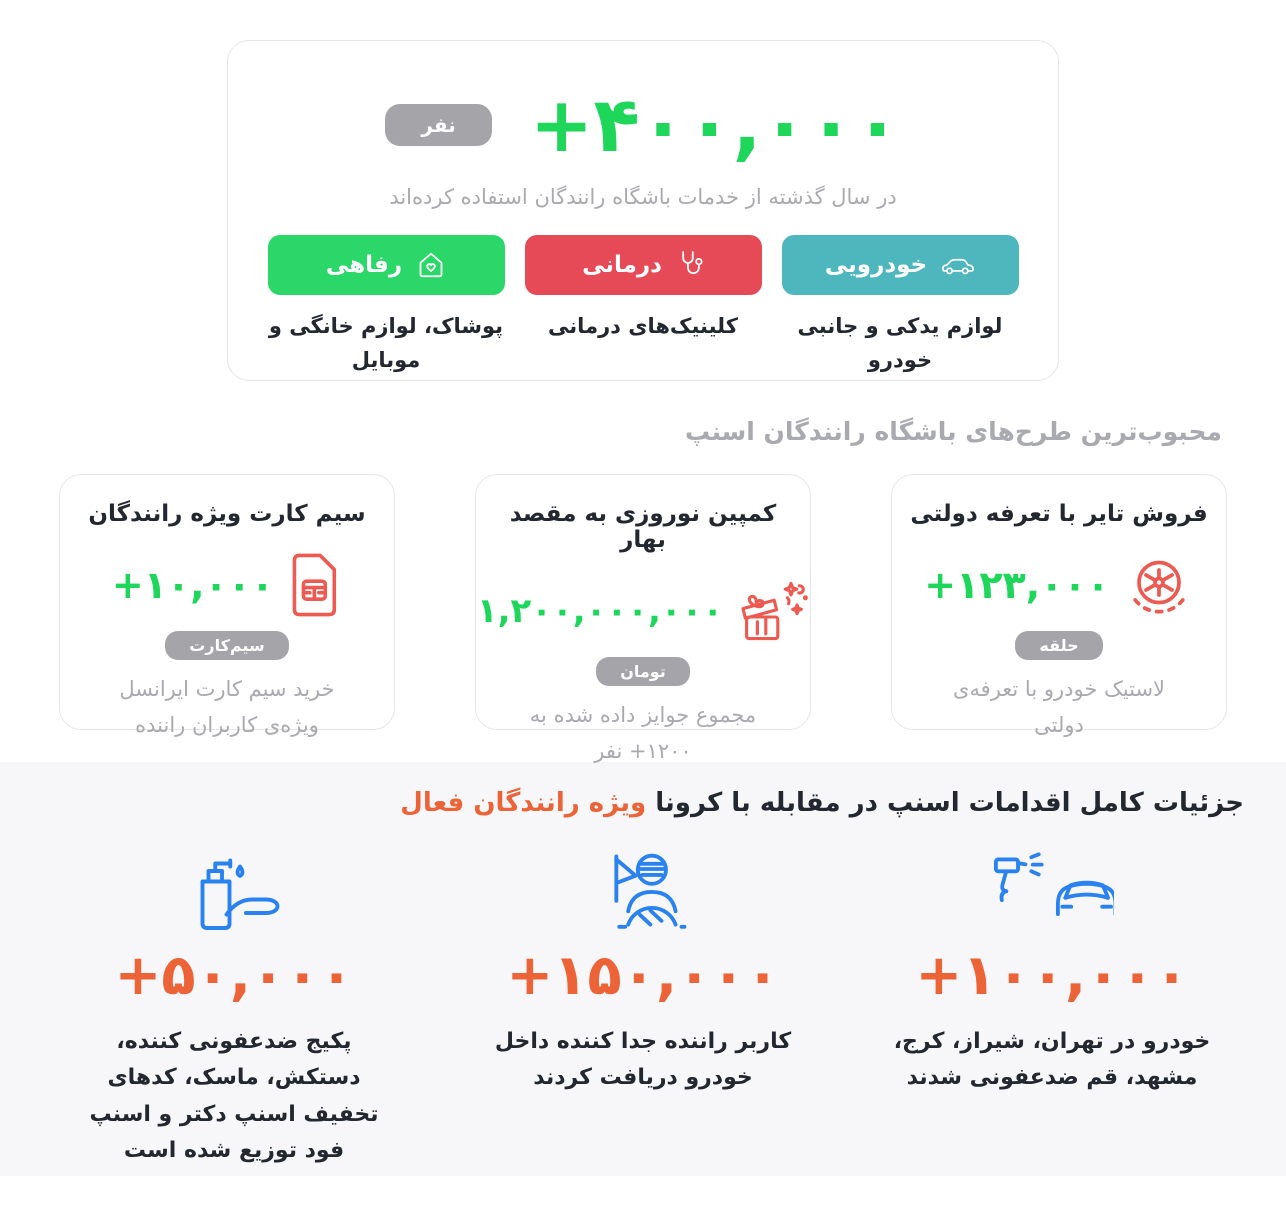  What do you see at coordinates (234, 975) in the screenshot?
I see `stat-number: +۵۰,۰۰۰` at bounding box center [234, 975].